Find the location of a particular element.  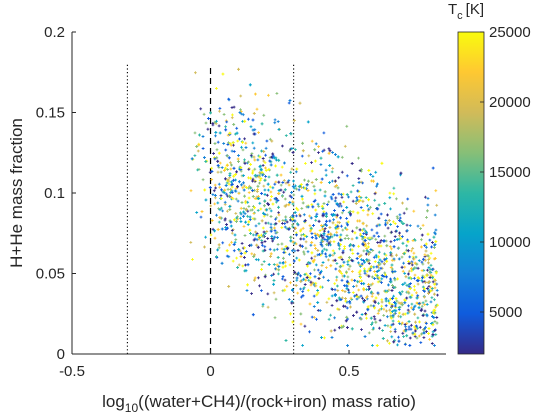

x-tick-label: 0.5 is located at coordinates (349, 371).